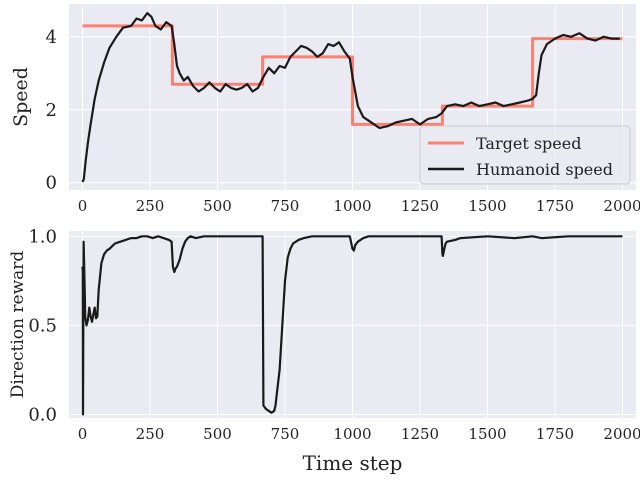 The width and height of the screenshot is (640, 480). Describe the element at coordinates (544, 169) in the screenshot. I see `legend-entry: Humanoid speed` at that location.